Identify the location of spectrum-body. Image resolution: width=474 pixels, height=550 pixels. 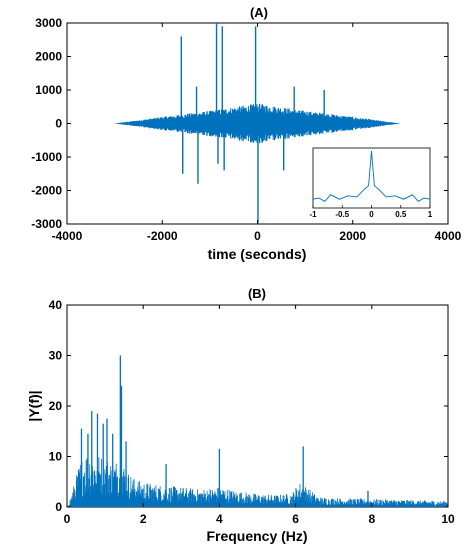
(258, 482).